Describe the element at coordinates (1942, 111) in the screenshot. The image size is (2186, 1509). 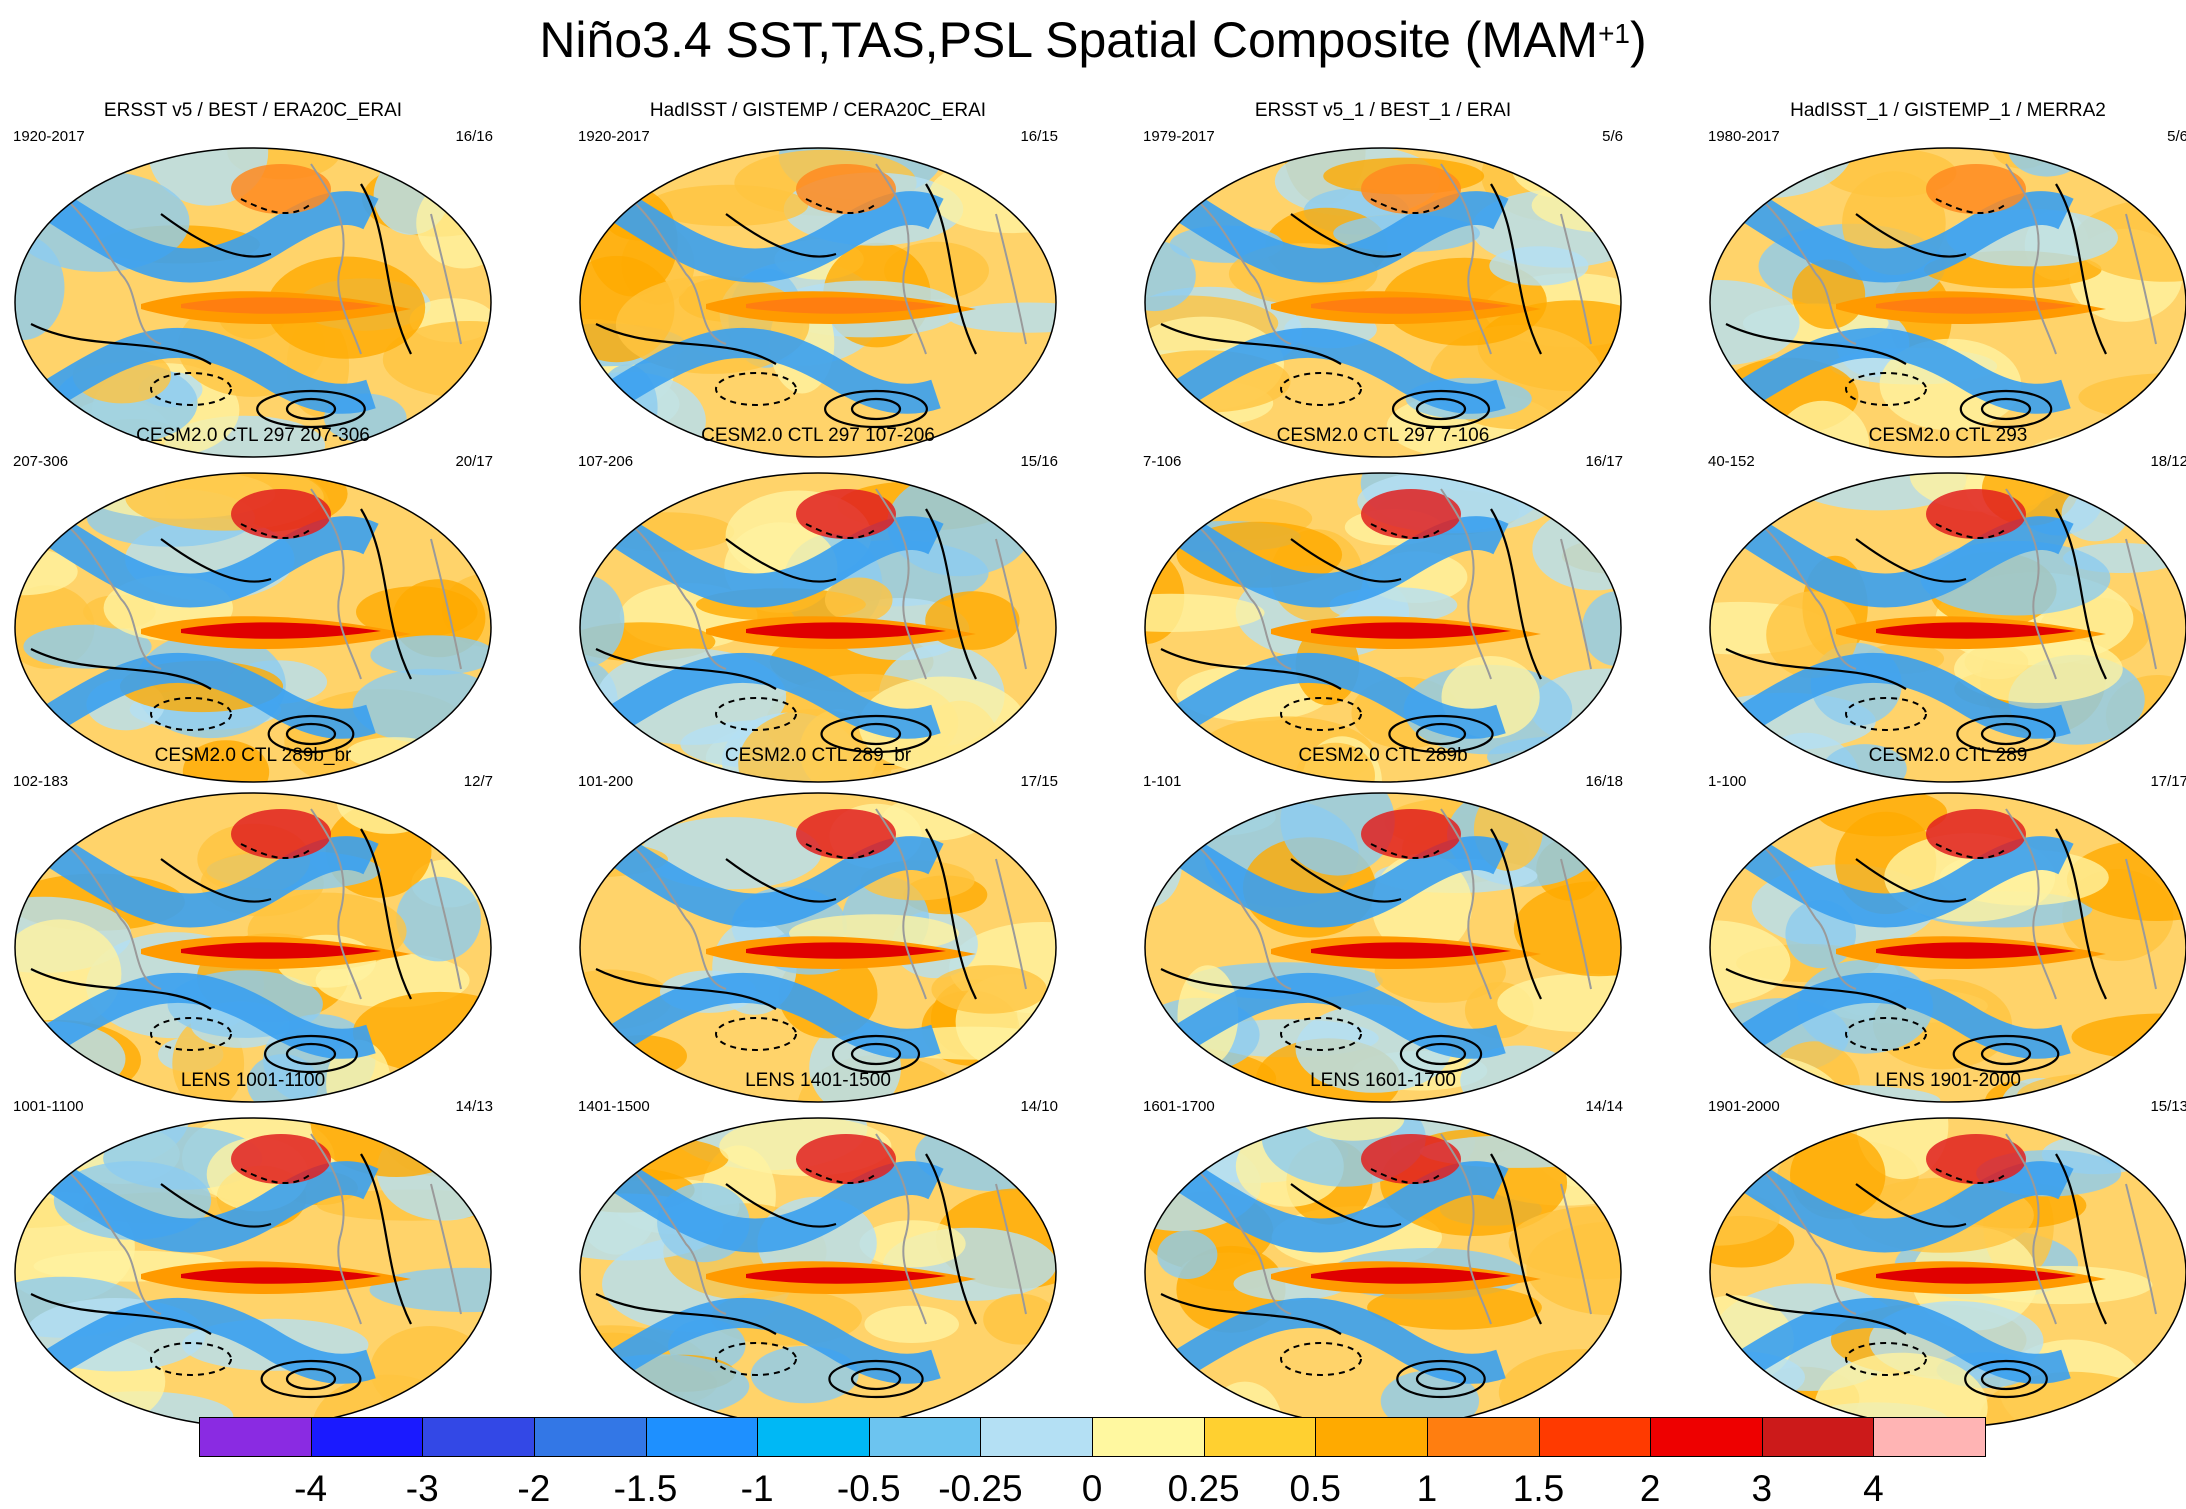
I see `panel-title: HadISST_1 / GISTEMP_1 / MERRA2` at that location.